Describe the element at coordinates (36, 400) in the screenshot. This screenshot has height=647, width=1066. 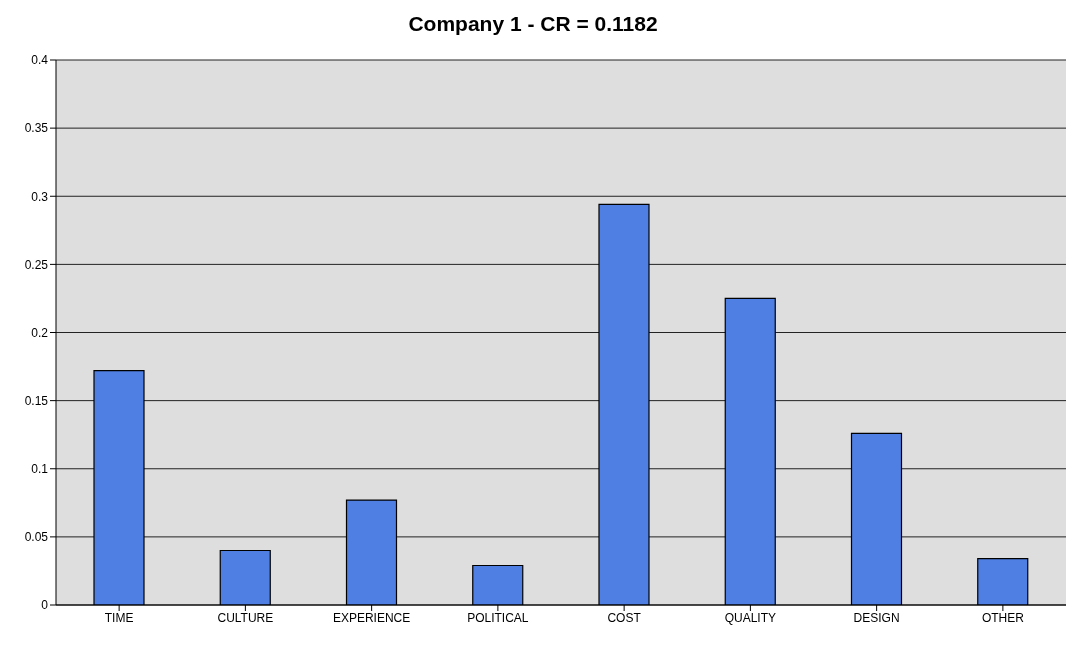
I see `y-tick-label: 0.15` at that location.